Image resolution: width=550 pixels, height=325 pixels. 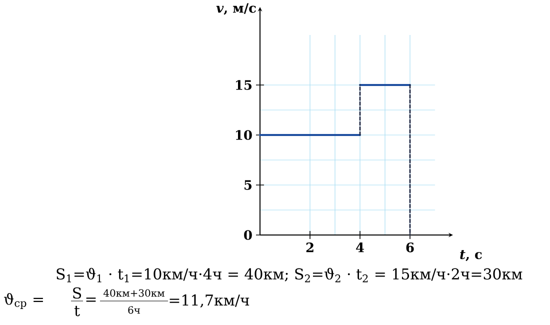 What do you see at coordinates (310, 247) in the screenshot?
I see `x-tick-label: 2` at bounding box center [310, 247].